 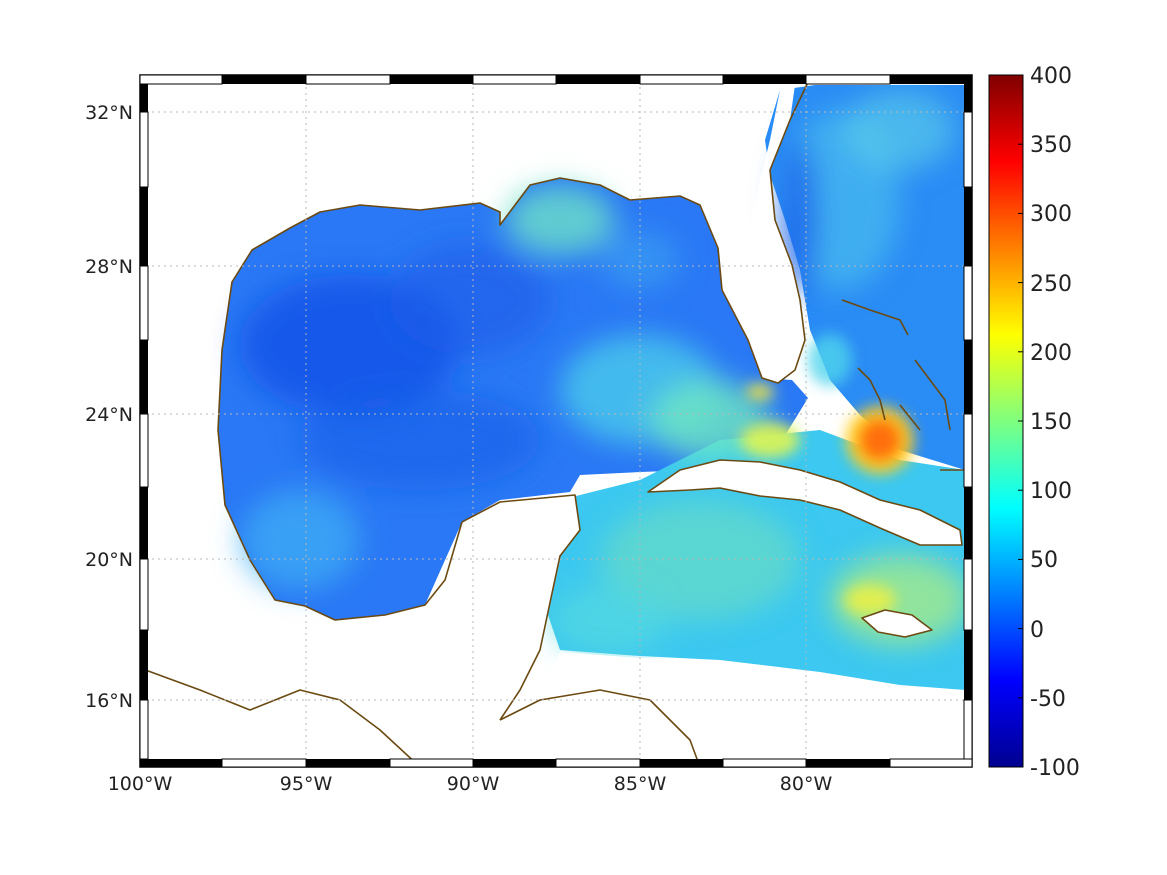 I want to click on x-tick-label: 80°W, so click(x=806, y=784).